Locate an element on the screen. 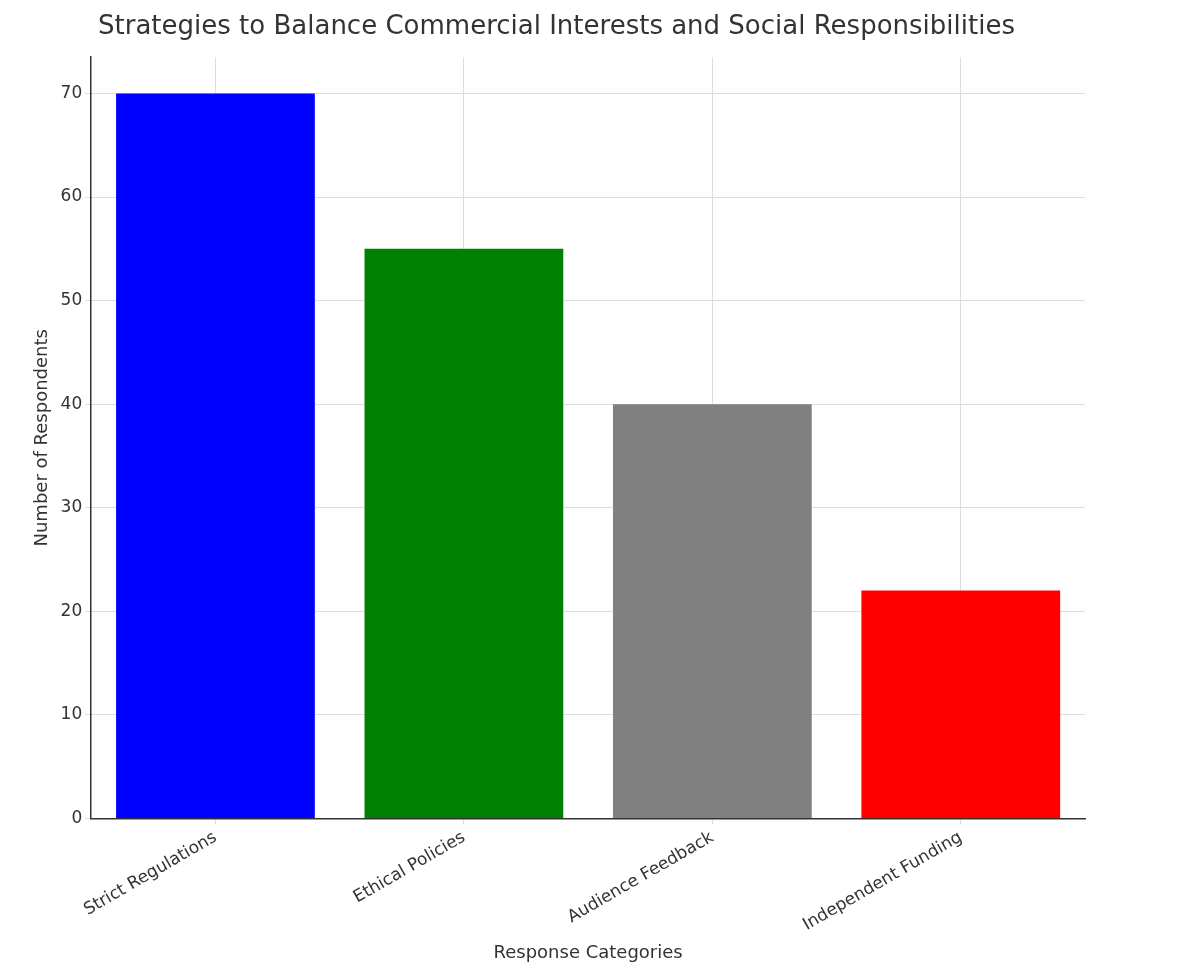  y-tick-label: 10 is located at coordinates (71, 713).